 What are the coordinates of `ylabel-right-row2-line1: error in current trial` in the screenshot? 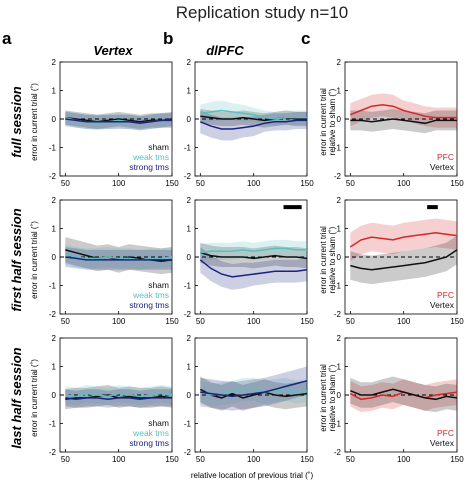 It's located at (323, 260).